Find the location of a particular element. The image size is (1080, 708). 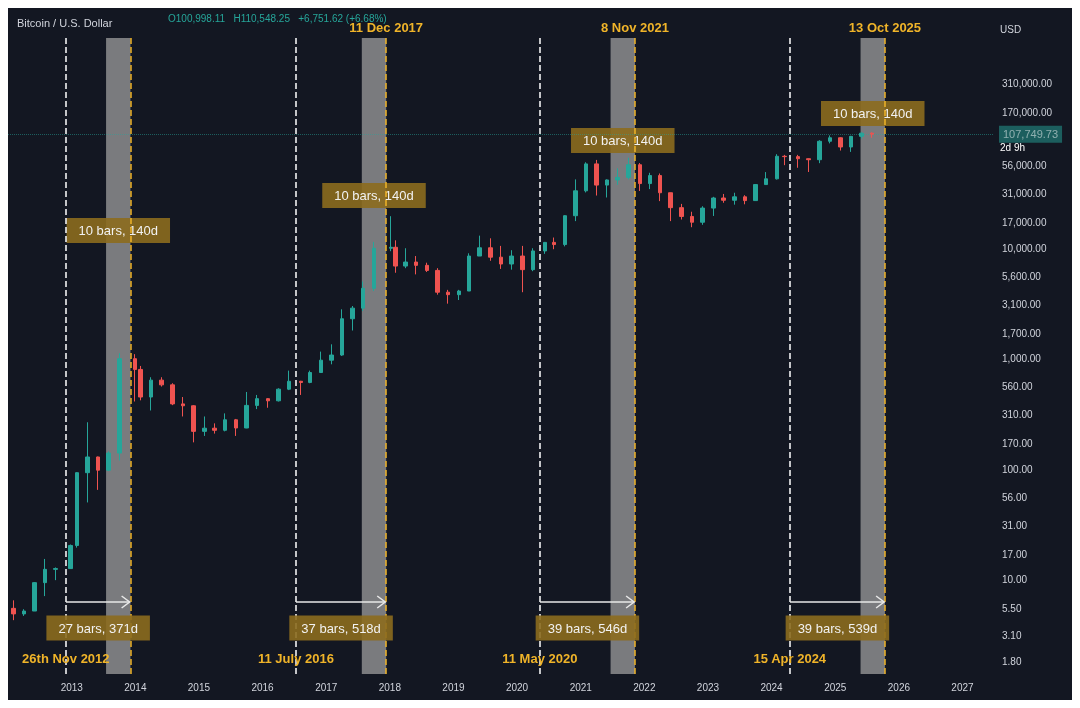

ref-line-label: 107,749.73 is located at coordinates (1031, 134).